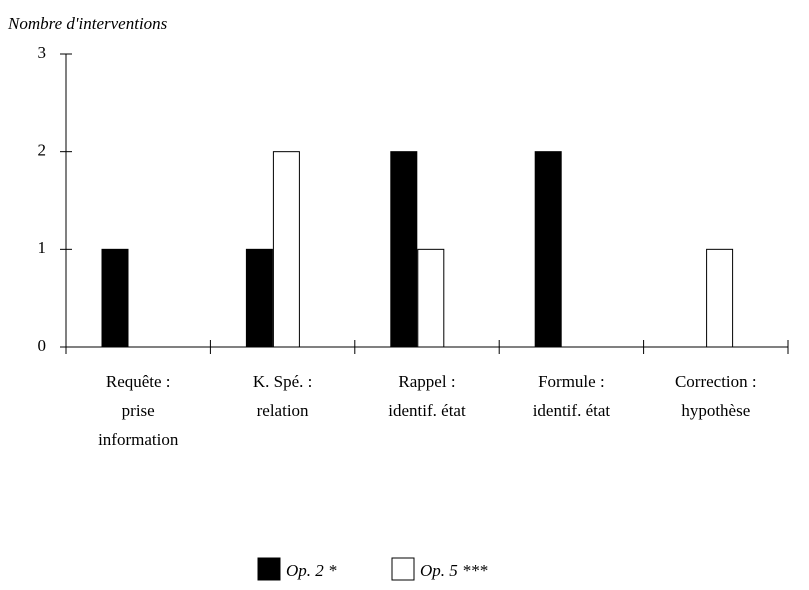 Image resolution: width=809 pixels, height=590 pixels. What do you see at coordinates (138, 381) in the screenshot?
I see `x-tick-label: Requête :` at bounding box center [138, 381].